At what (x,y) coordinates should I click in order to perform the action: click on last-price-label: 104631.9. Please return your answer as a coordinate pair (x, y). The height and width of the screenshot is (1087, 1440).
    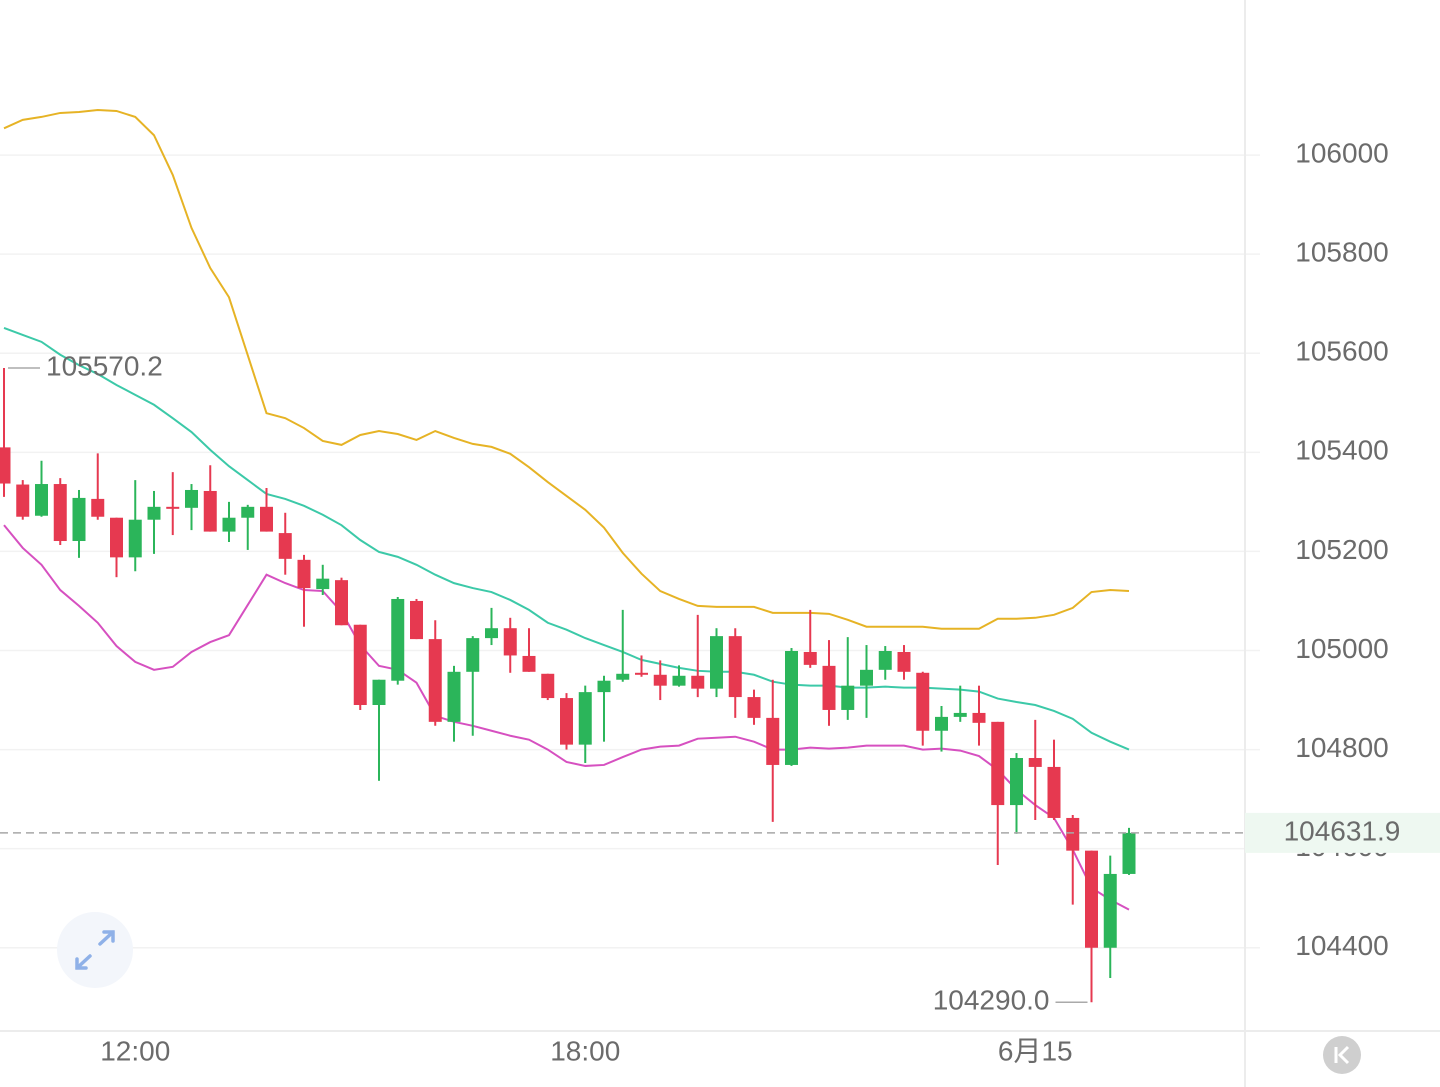
    Looking at the image, I should click on (1342, 830).